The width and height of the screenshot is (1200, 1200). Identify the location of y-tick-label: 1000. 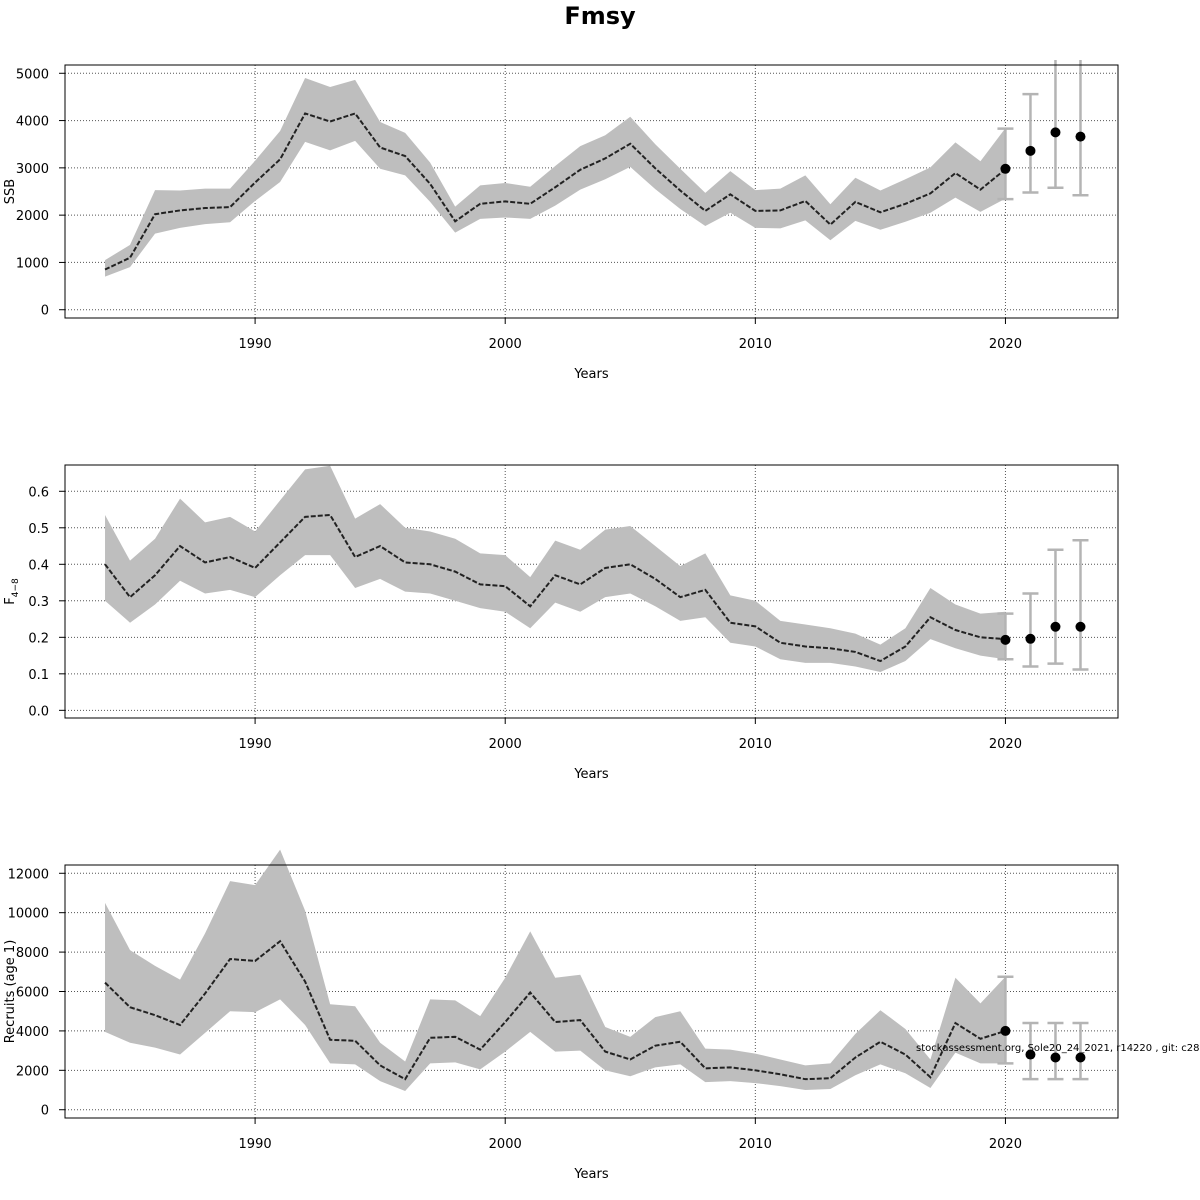
(32, 263).